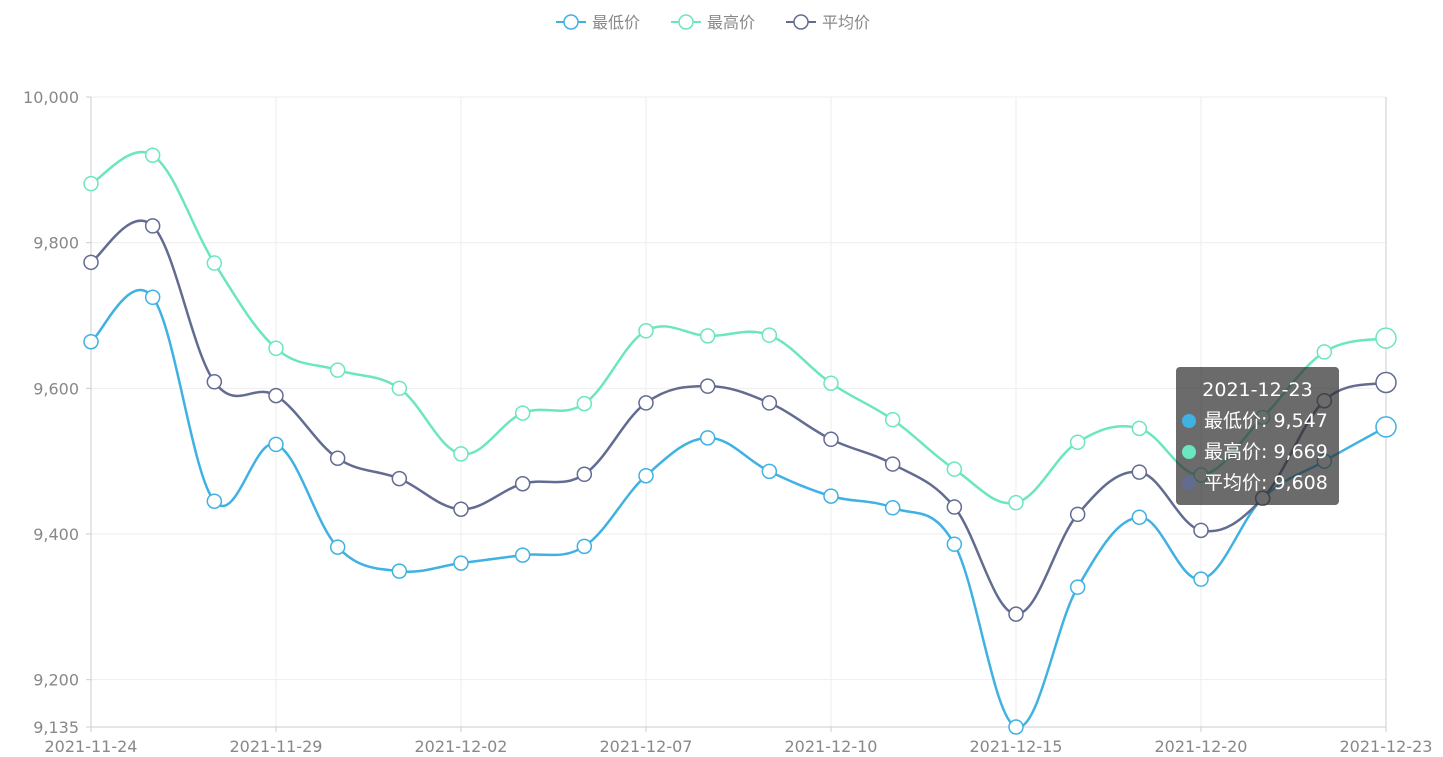 Image resolution: width=1443 pixels, height=757 pixels. I want to click on tooltip-row: 平均价9,608, so click(1257, 483).